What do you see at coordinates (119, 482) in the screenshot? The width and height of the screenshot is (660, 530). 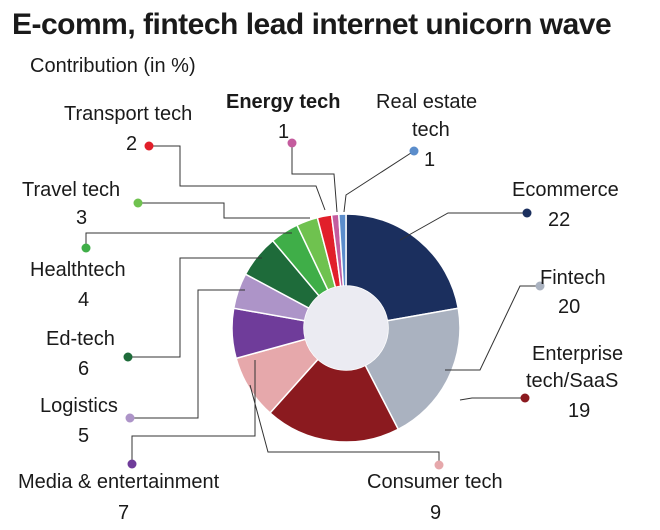 I see `slice-label-media-entertainment: Media & entertainment` at bounding box center [119, 482].